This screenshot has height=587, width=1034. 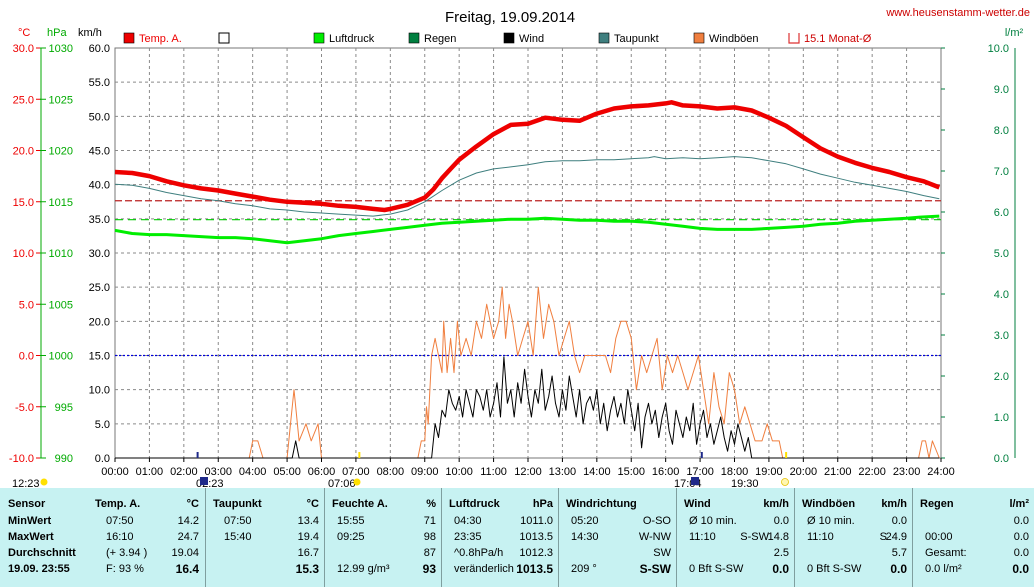 What do you see at coordinates (115, 472) in the screenshot?
I see `x-tick-label: 00:00` at bounding box center [115, 472].